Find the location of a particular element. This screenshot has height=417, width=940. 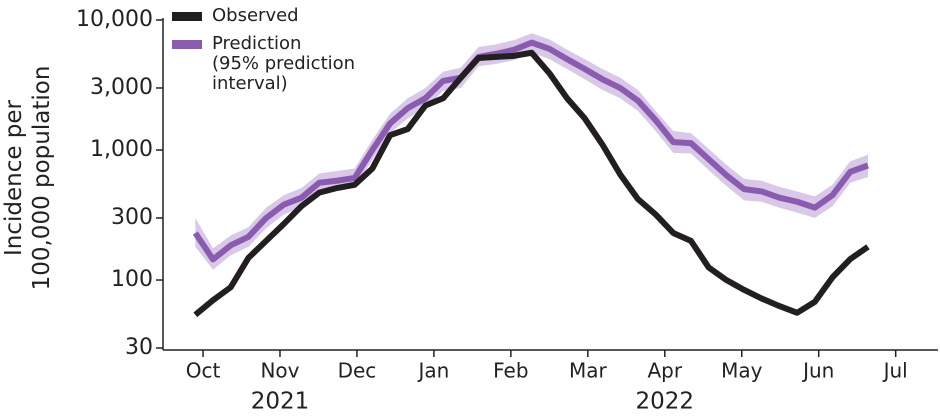

x-tick-label: Jul is located at coordinates (895, 371).